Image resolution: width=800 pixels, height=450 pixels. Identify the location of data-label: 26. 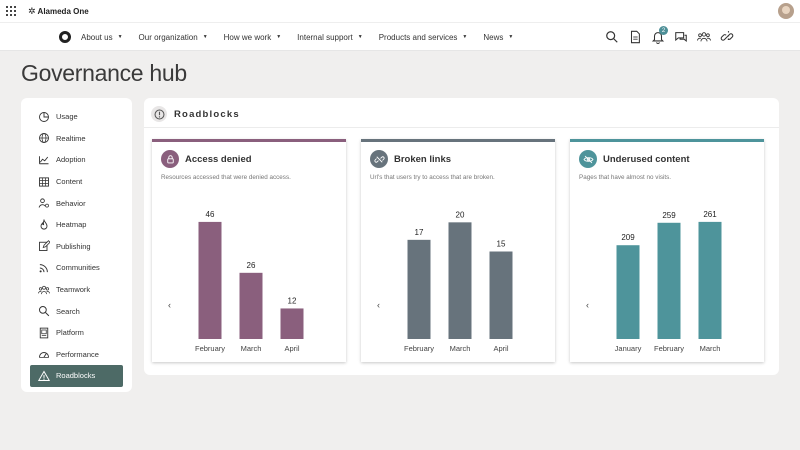
(251, 265).